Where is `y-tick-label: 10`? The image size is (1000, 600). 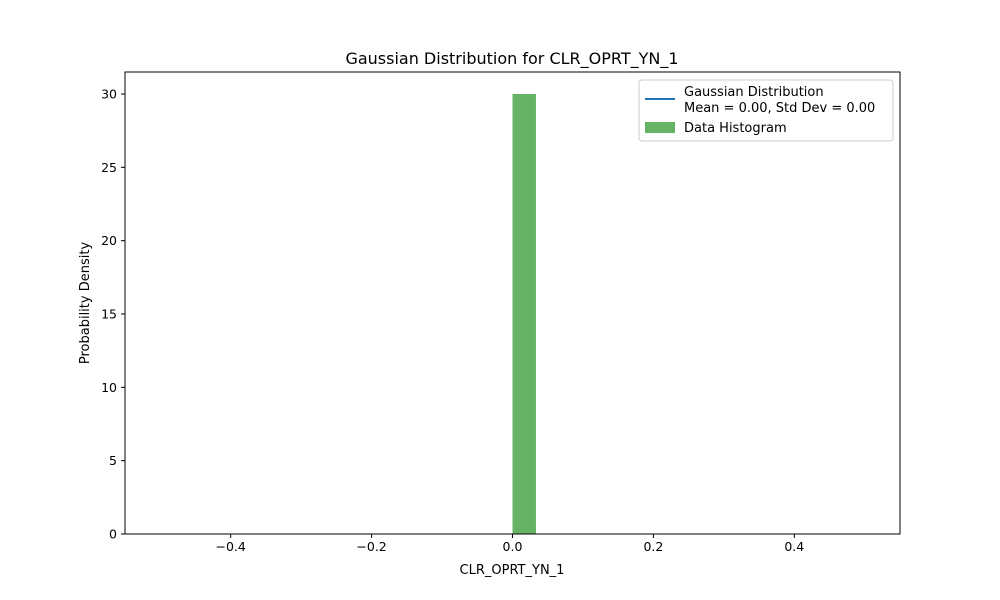 y-tick-label: 10 is located at coordinates (109, 387).